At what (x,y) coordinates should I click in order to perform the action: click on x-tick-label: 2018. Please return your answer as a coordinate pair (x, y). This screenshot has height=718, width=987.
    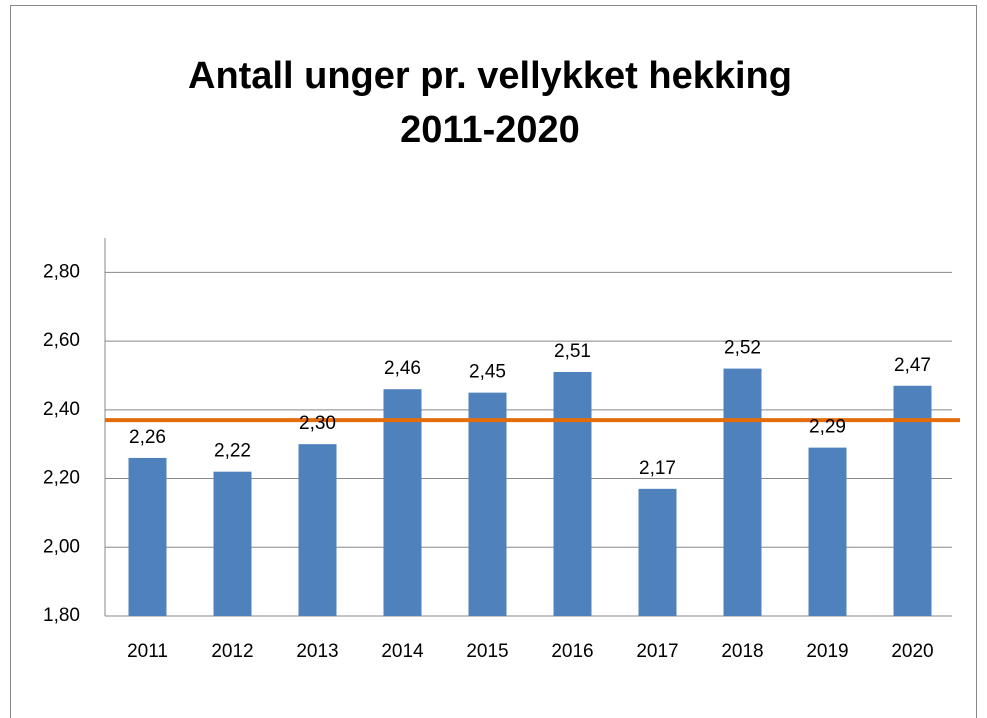
    Looking at the image, I should click on (742, 651).